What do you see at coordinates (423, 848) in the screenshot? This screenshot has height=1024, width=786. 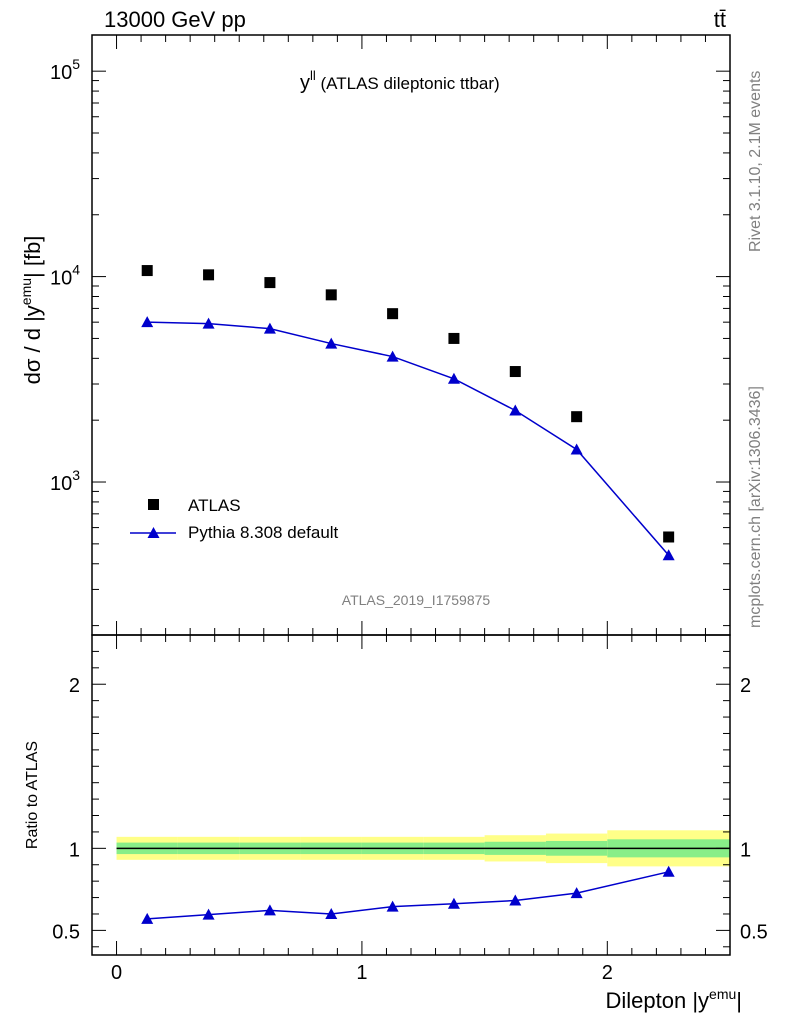 I see `ratio-uncertainty-bands` at bounding box center [423, 848].